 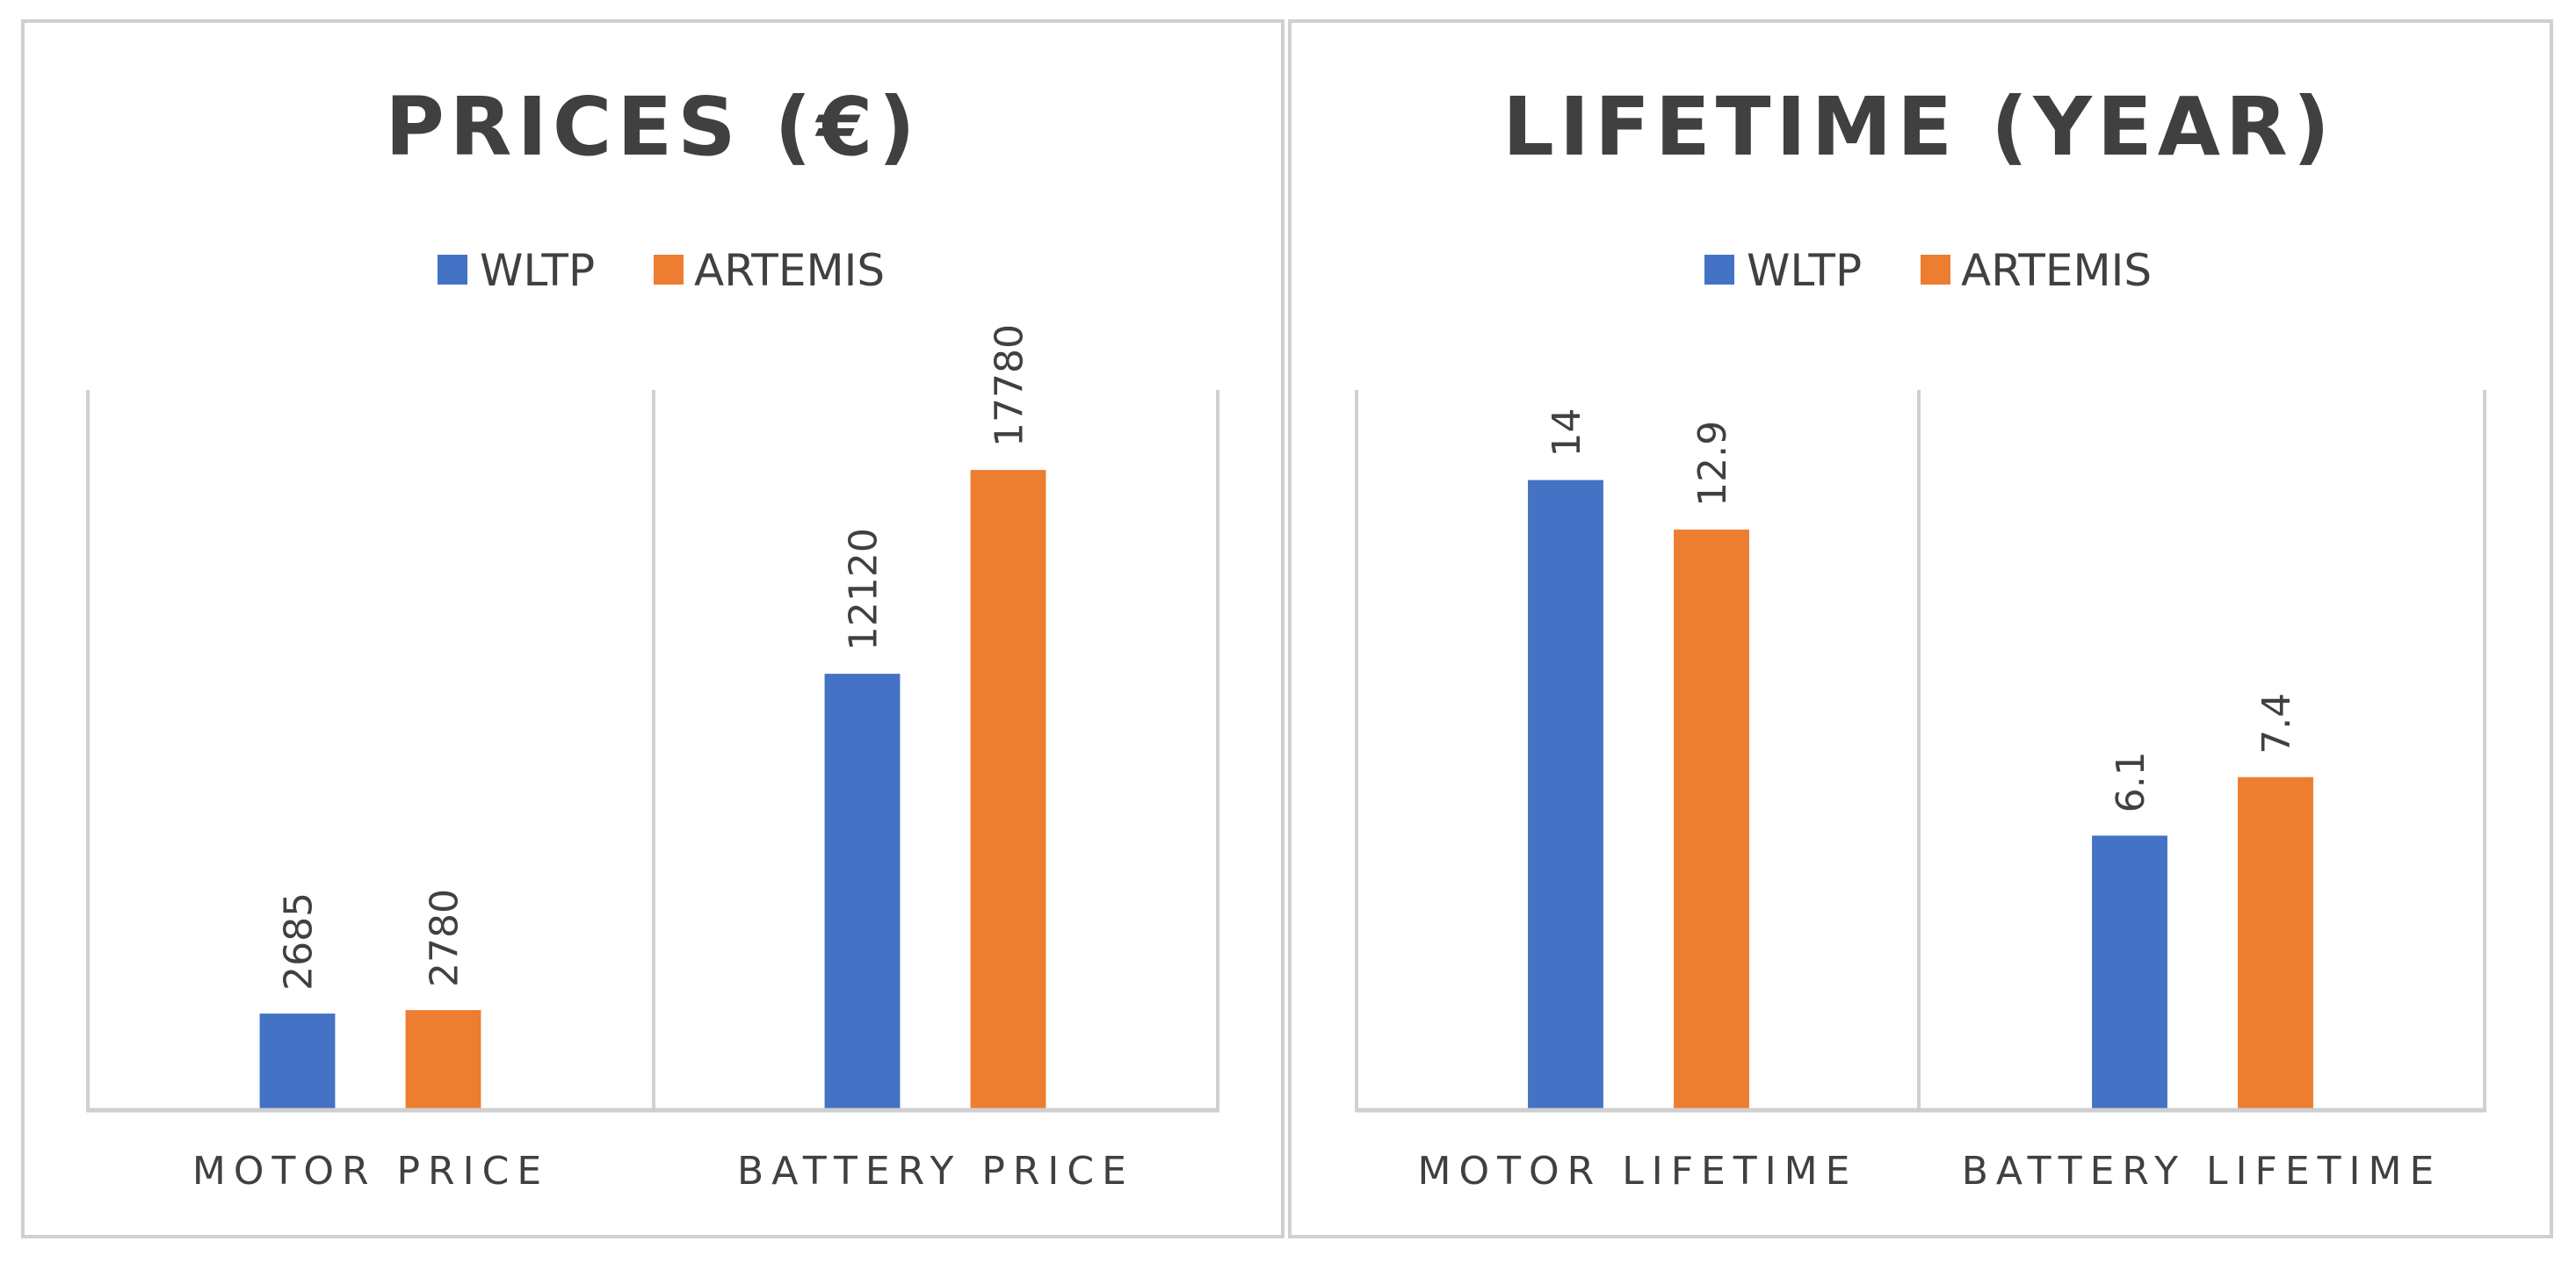 I want to click on bar-wltp-motor-price, so click(x=297, y=1062).